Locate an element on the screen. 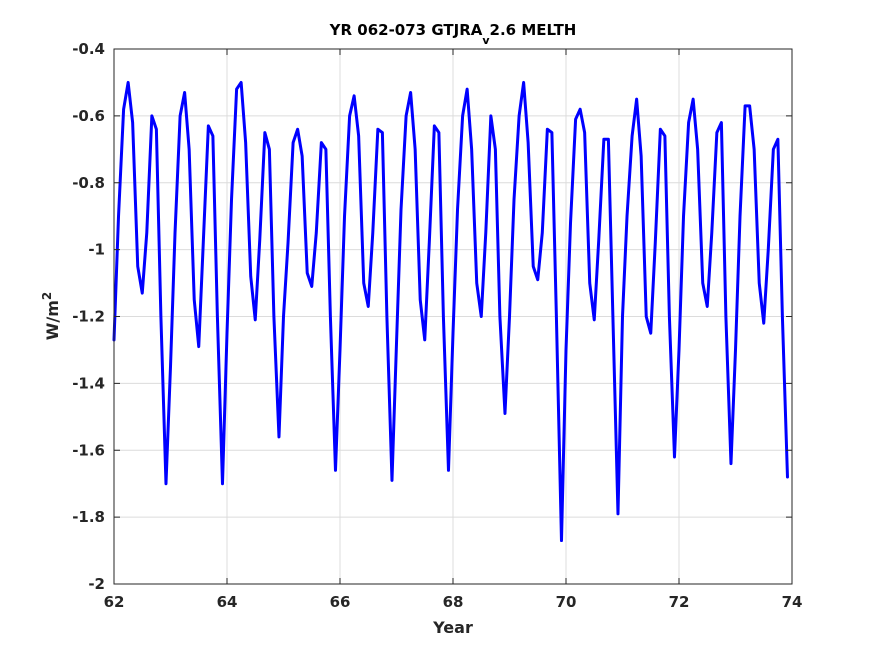 This screenshot has height=656, width=875. y-tick-label: -1.6 is located at coordinates (88, 450).